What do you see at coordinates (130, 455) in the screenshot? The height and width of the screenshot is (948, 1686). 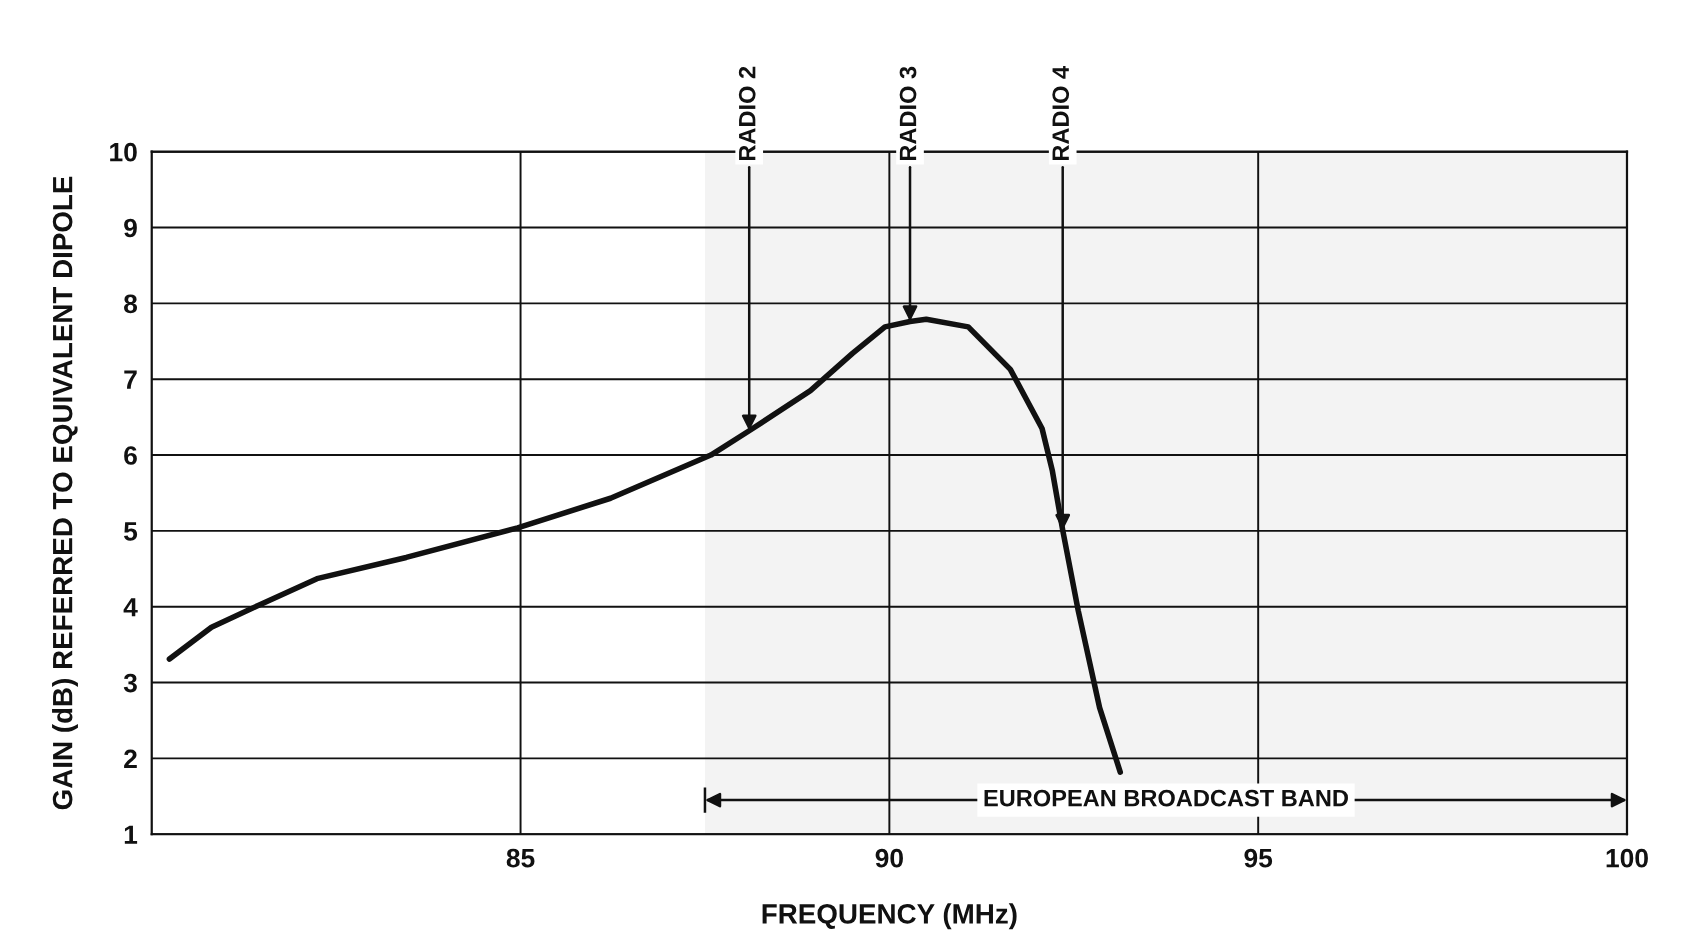 I see `y-tick-label: 6` at bounding box center [130, 455].